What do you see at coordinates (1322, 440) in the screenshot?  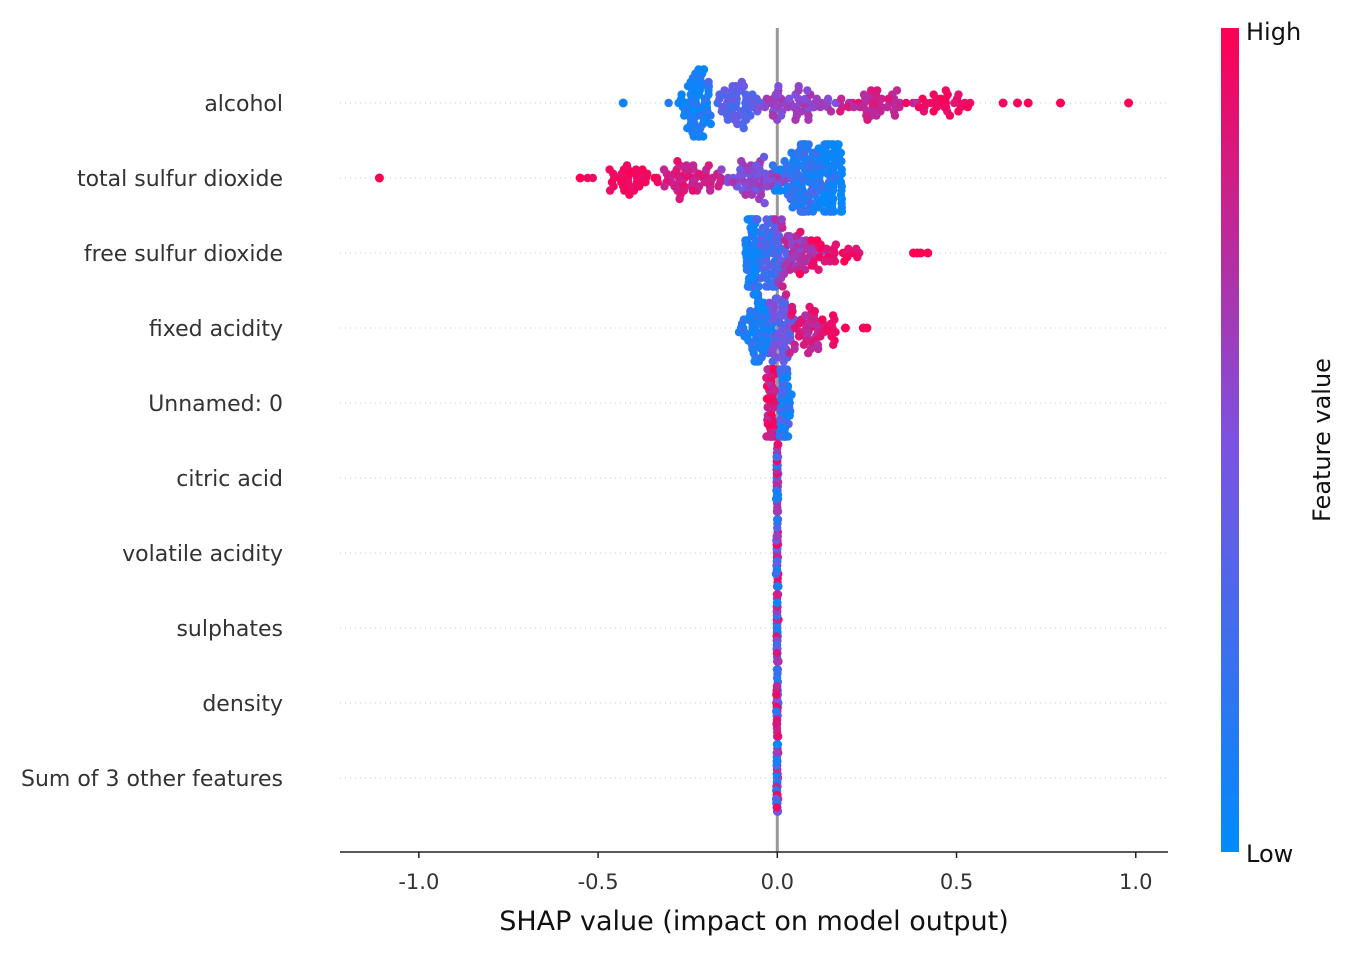 I see `colorbar-title: Feature value` at bounding box center [1322, 440].